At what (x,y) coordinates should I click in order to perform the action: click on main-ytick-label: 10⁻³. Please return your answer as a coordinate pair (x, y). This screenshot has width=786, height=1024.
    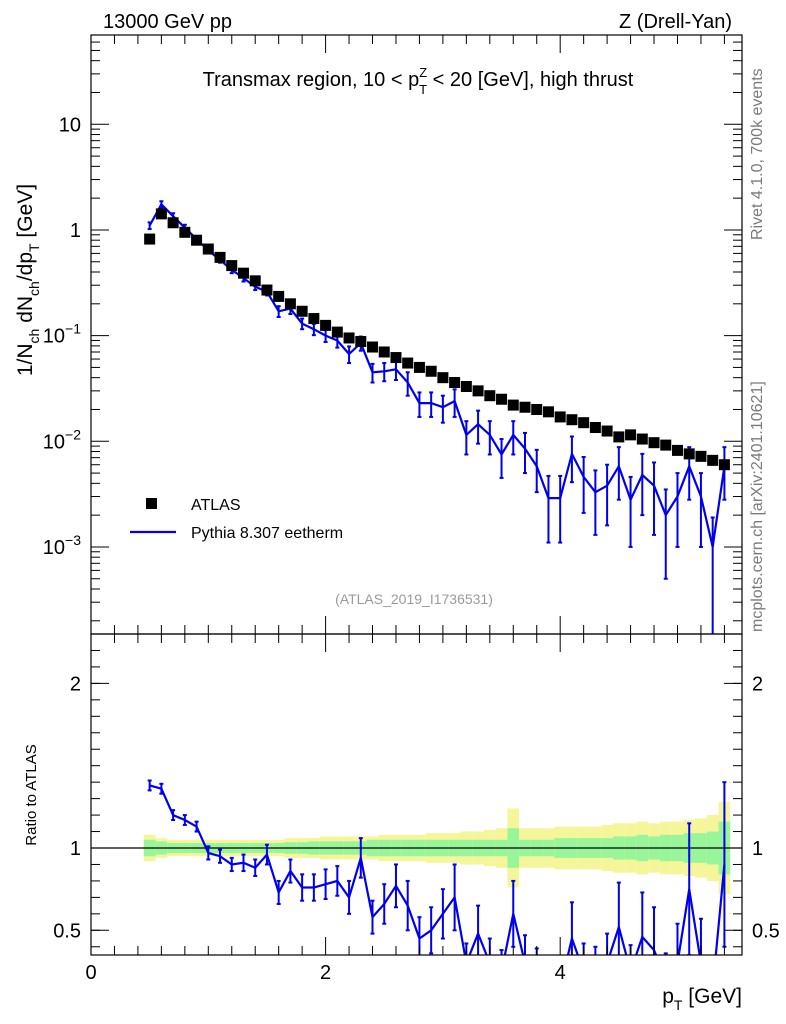
    Looking at the image, I should click on (62, 545).